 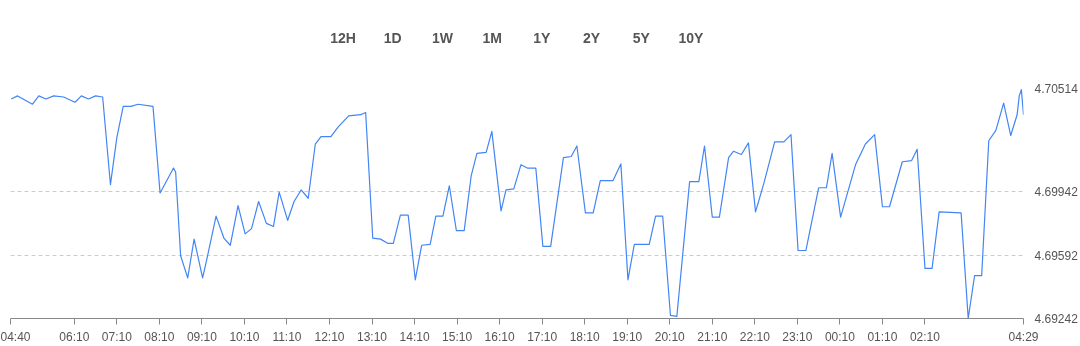 What do you see at coordinates (670, 336) in the screenshot?
I see `x-tick-label: 20:10` at bounding box center [670, 336].